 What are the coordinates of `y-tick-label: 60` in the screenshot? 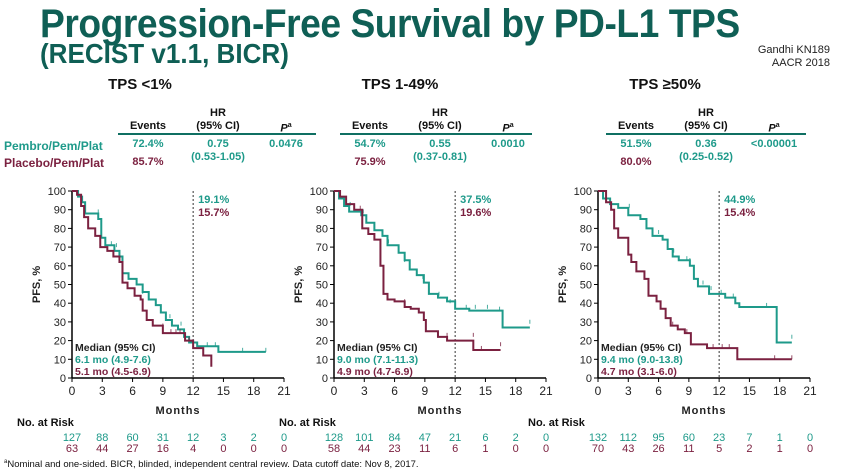 It's located at (322, 267).